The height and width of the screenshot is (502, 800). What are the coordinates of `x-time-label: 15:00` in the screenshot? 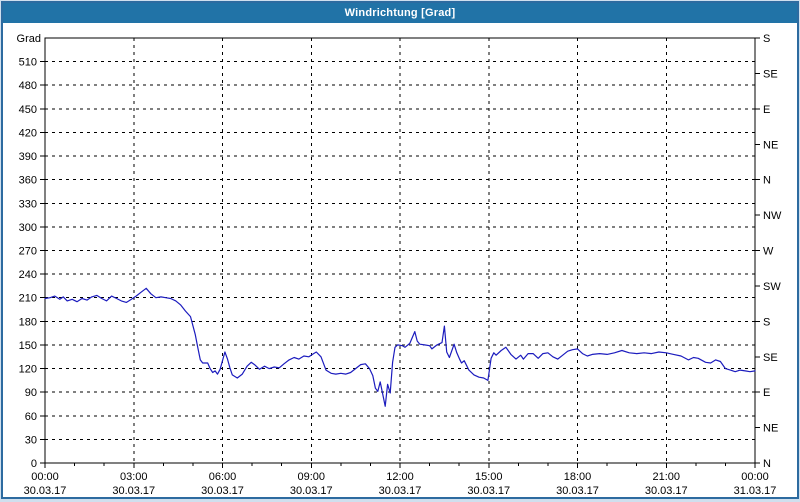 It's located at (489, 477).